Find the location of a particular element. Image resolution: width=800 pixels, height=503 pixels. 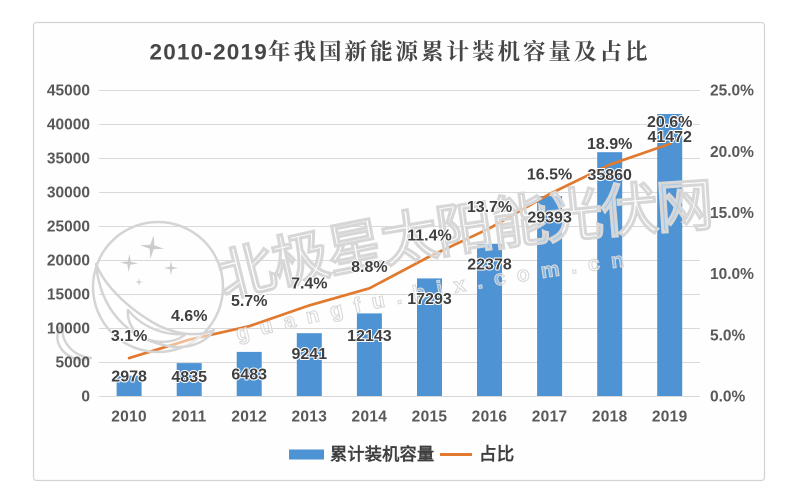

svg-text: 25000 is located at coordinates (68, 227).